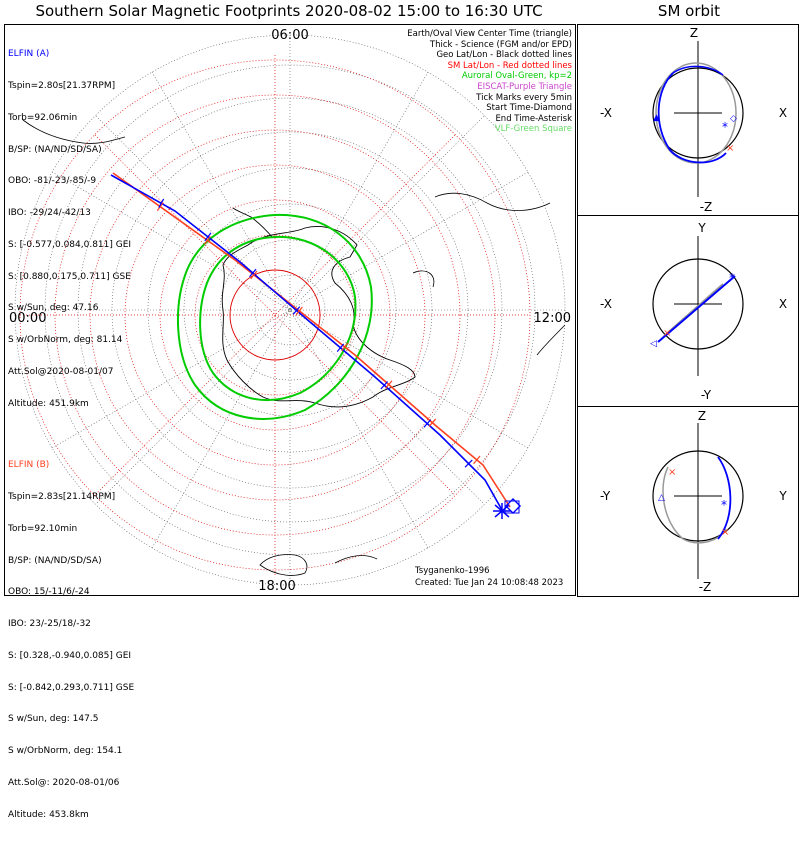 The image size is (800, 842). I want to click on auroral-oval-outer, so click(274, 316).